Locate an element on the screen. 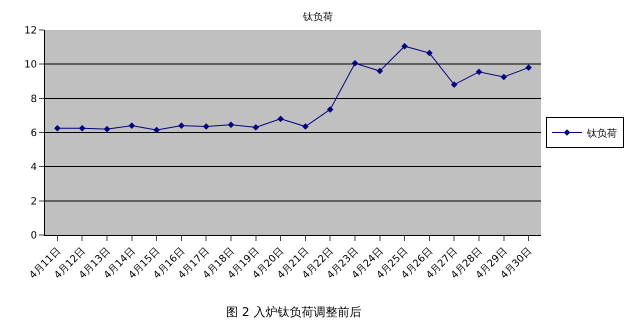 This screenshot has height=325, width=636. y-tick-label: 6 is located at coordinates (33, 133).